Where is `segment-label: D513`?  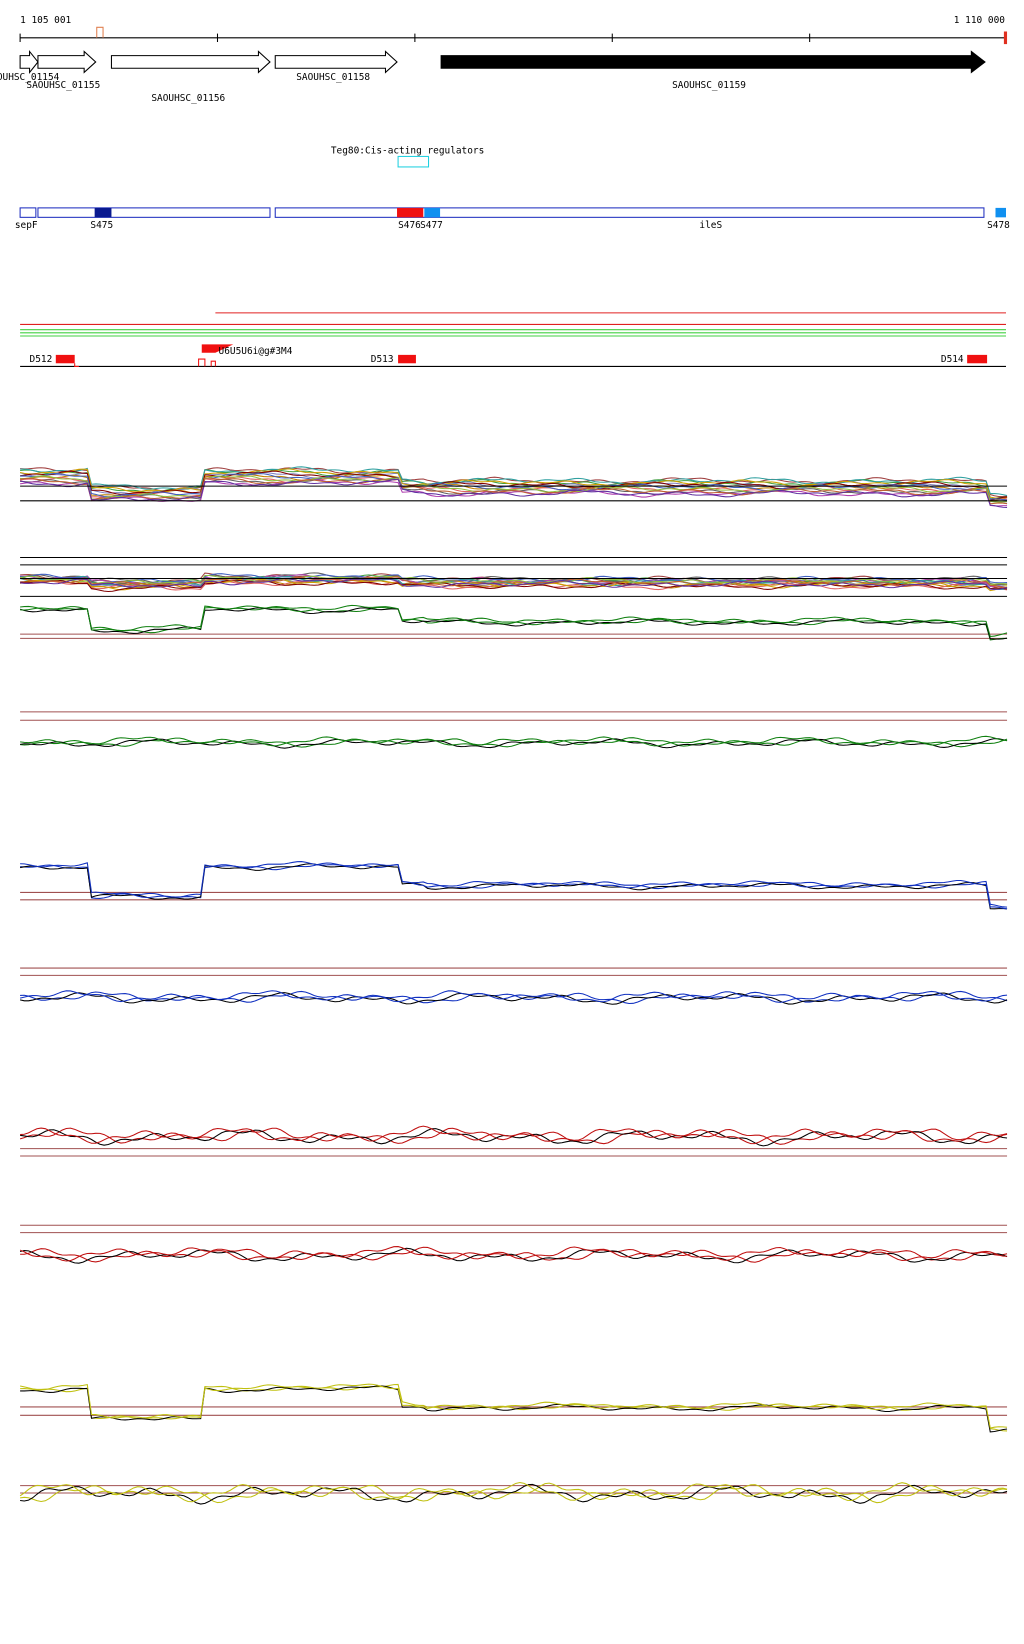
segment-label: D513 is located at coordinates (382, 359).